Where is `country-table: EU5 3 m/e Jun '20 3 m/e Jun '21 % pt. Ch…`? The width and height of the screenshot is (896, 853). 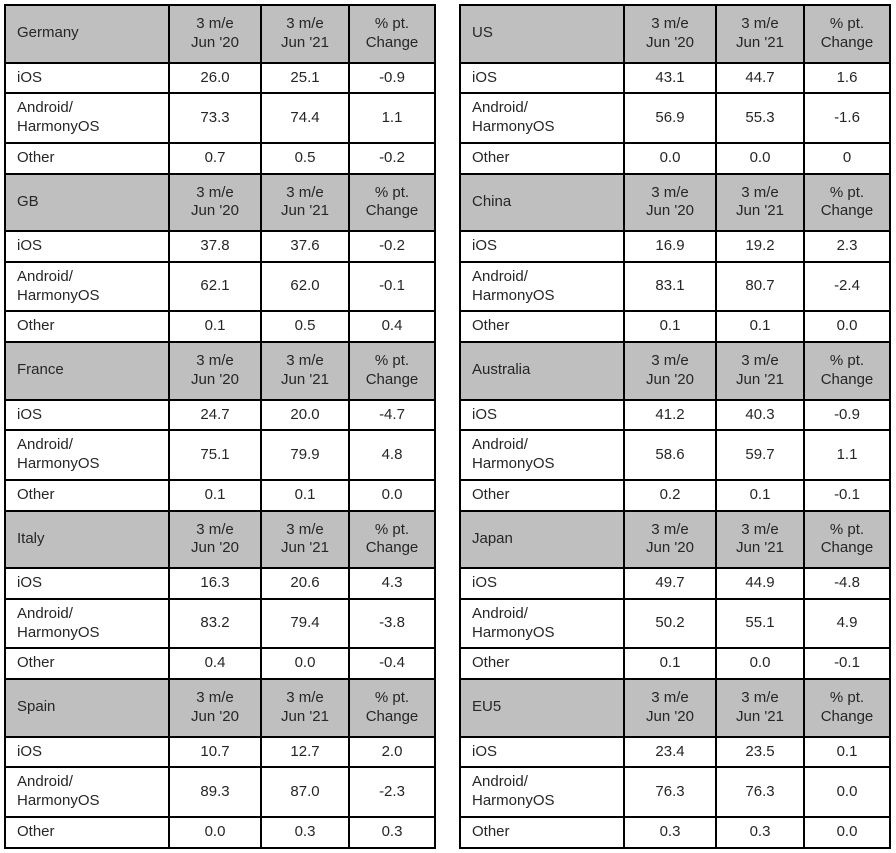 country-table: EU5 3 m/e Jun '20 3 m/e Jun '21 % pt. Ch… is located at coordinates (675, 763).